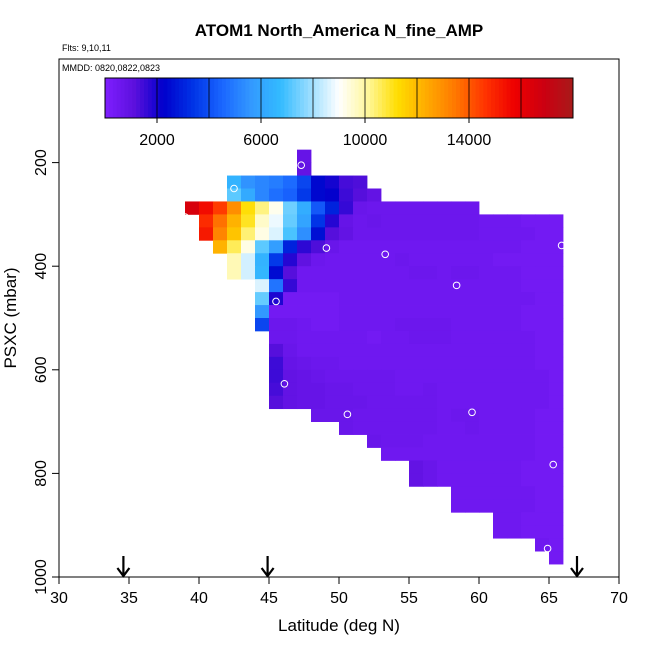 This screenshot has width=650, height=650. Describe the element at coordinates (199, 598) in the screenshot. I see `x-tick-label: 40` at that location.